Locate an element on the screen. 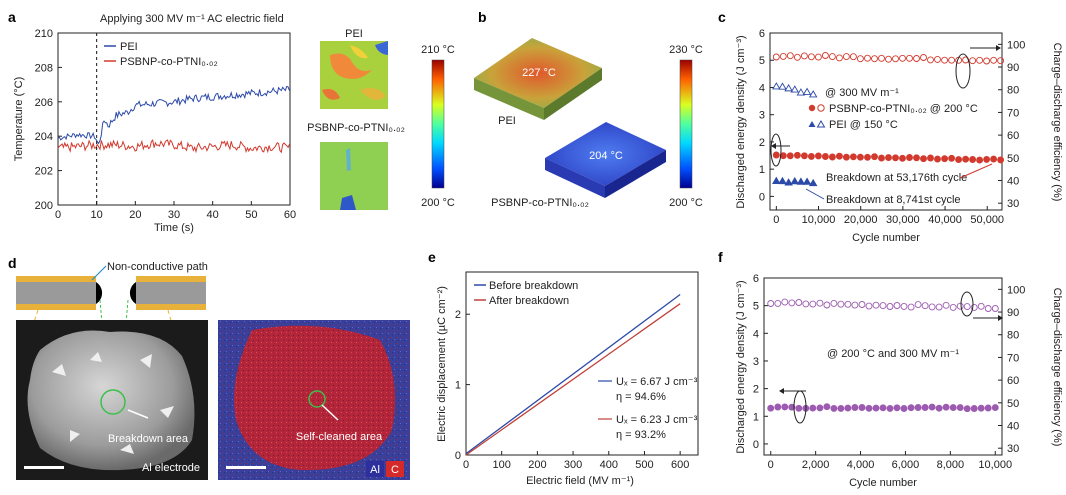 The width and height of the screenshot is (1066, 495). panel-e-axes: 0 100 200 300 400 500 600 0 1 2 is located at coordinates (572, 390).